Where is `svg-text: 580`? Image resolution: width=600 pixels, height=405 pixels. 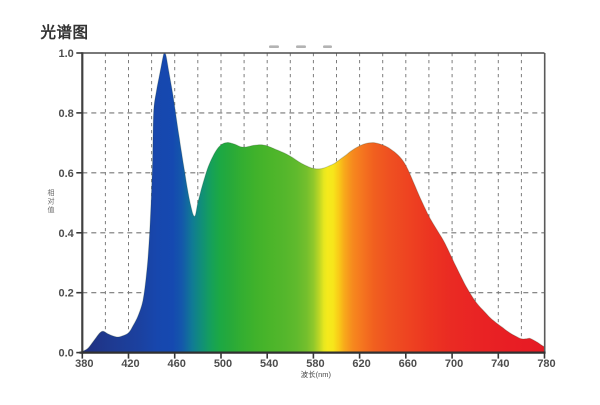
svg-text: 580 is located at coordinates (315, 364).